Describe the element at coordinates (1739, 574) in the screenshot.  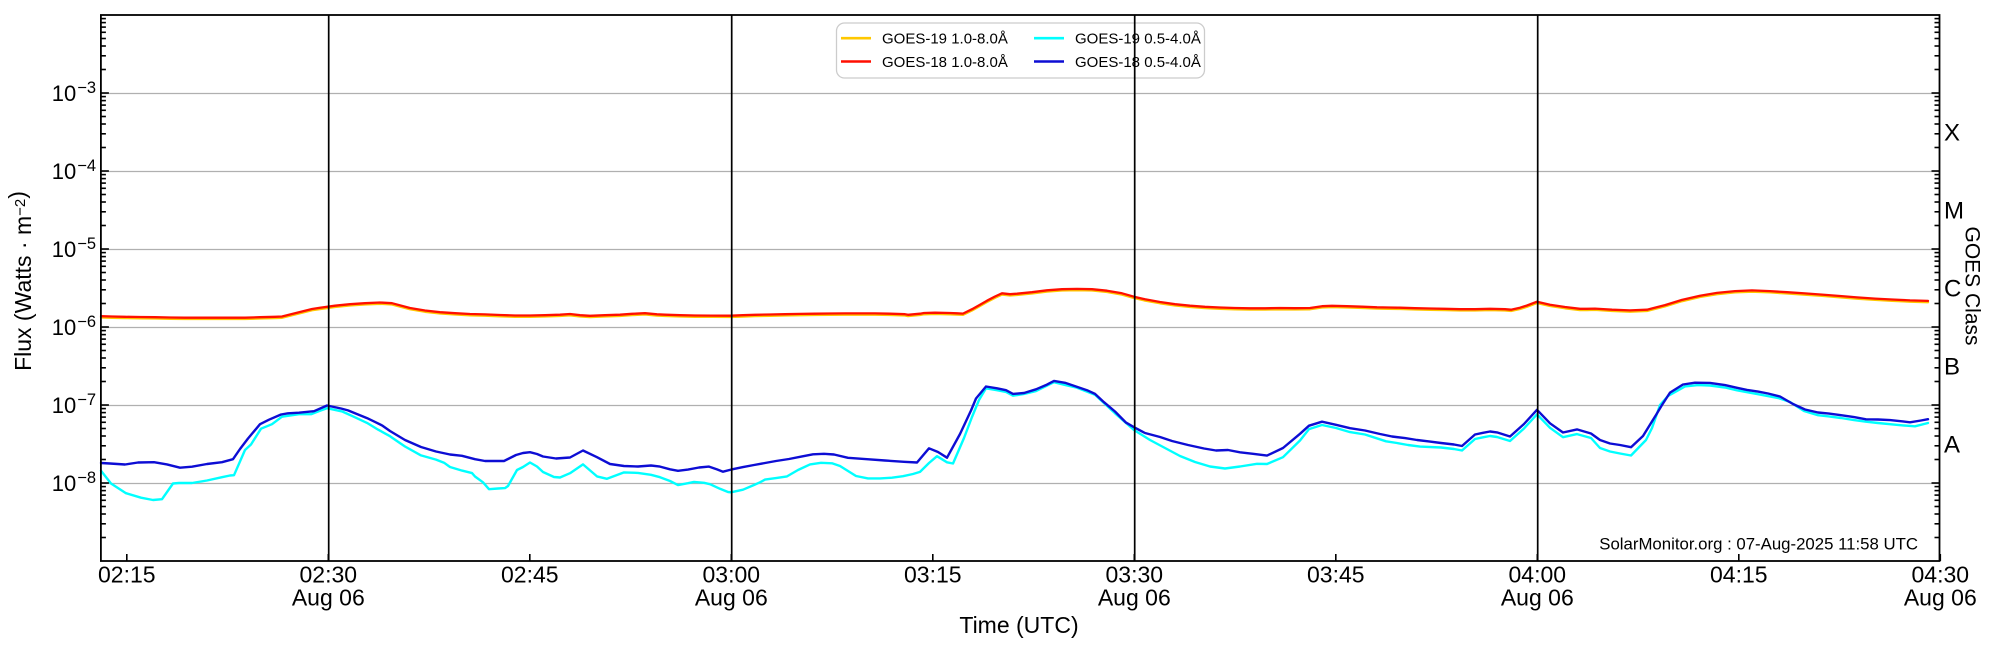
I see `svg-text: 04:15` at that location.